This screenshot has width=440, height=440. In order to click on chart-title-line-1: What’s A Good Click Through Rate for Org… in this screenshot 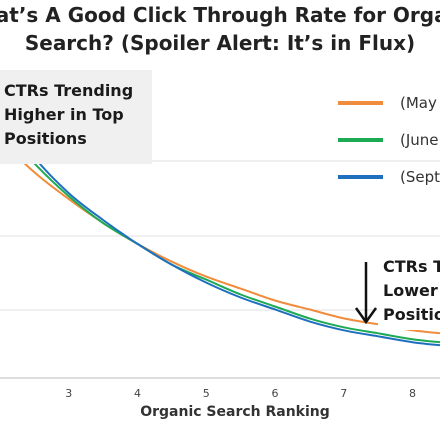, I will do `click(220, 15)`.